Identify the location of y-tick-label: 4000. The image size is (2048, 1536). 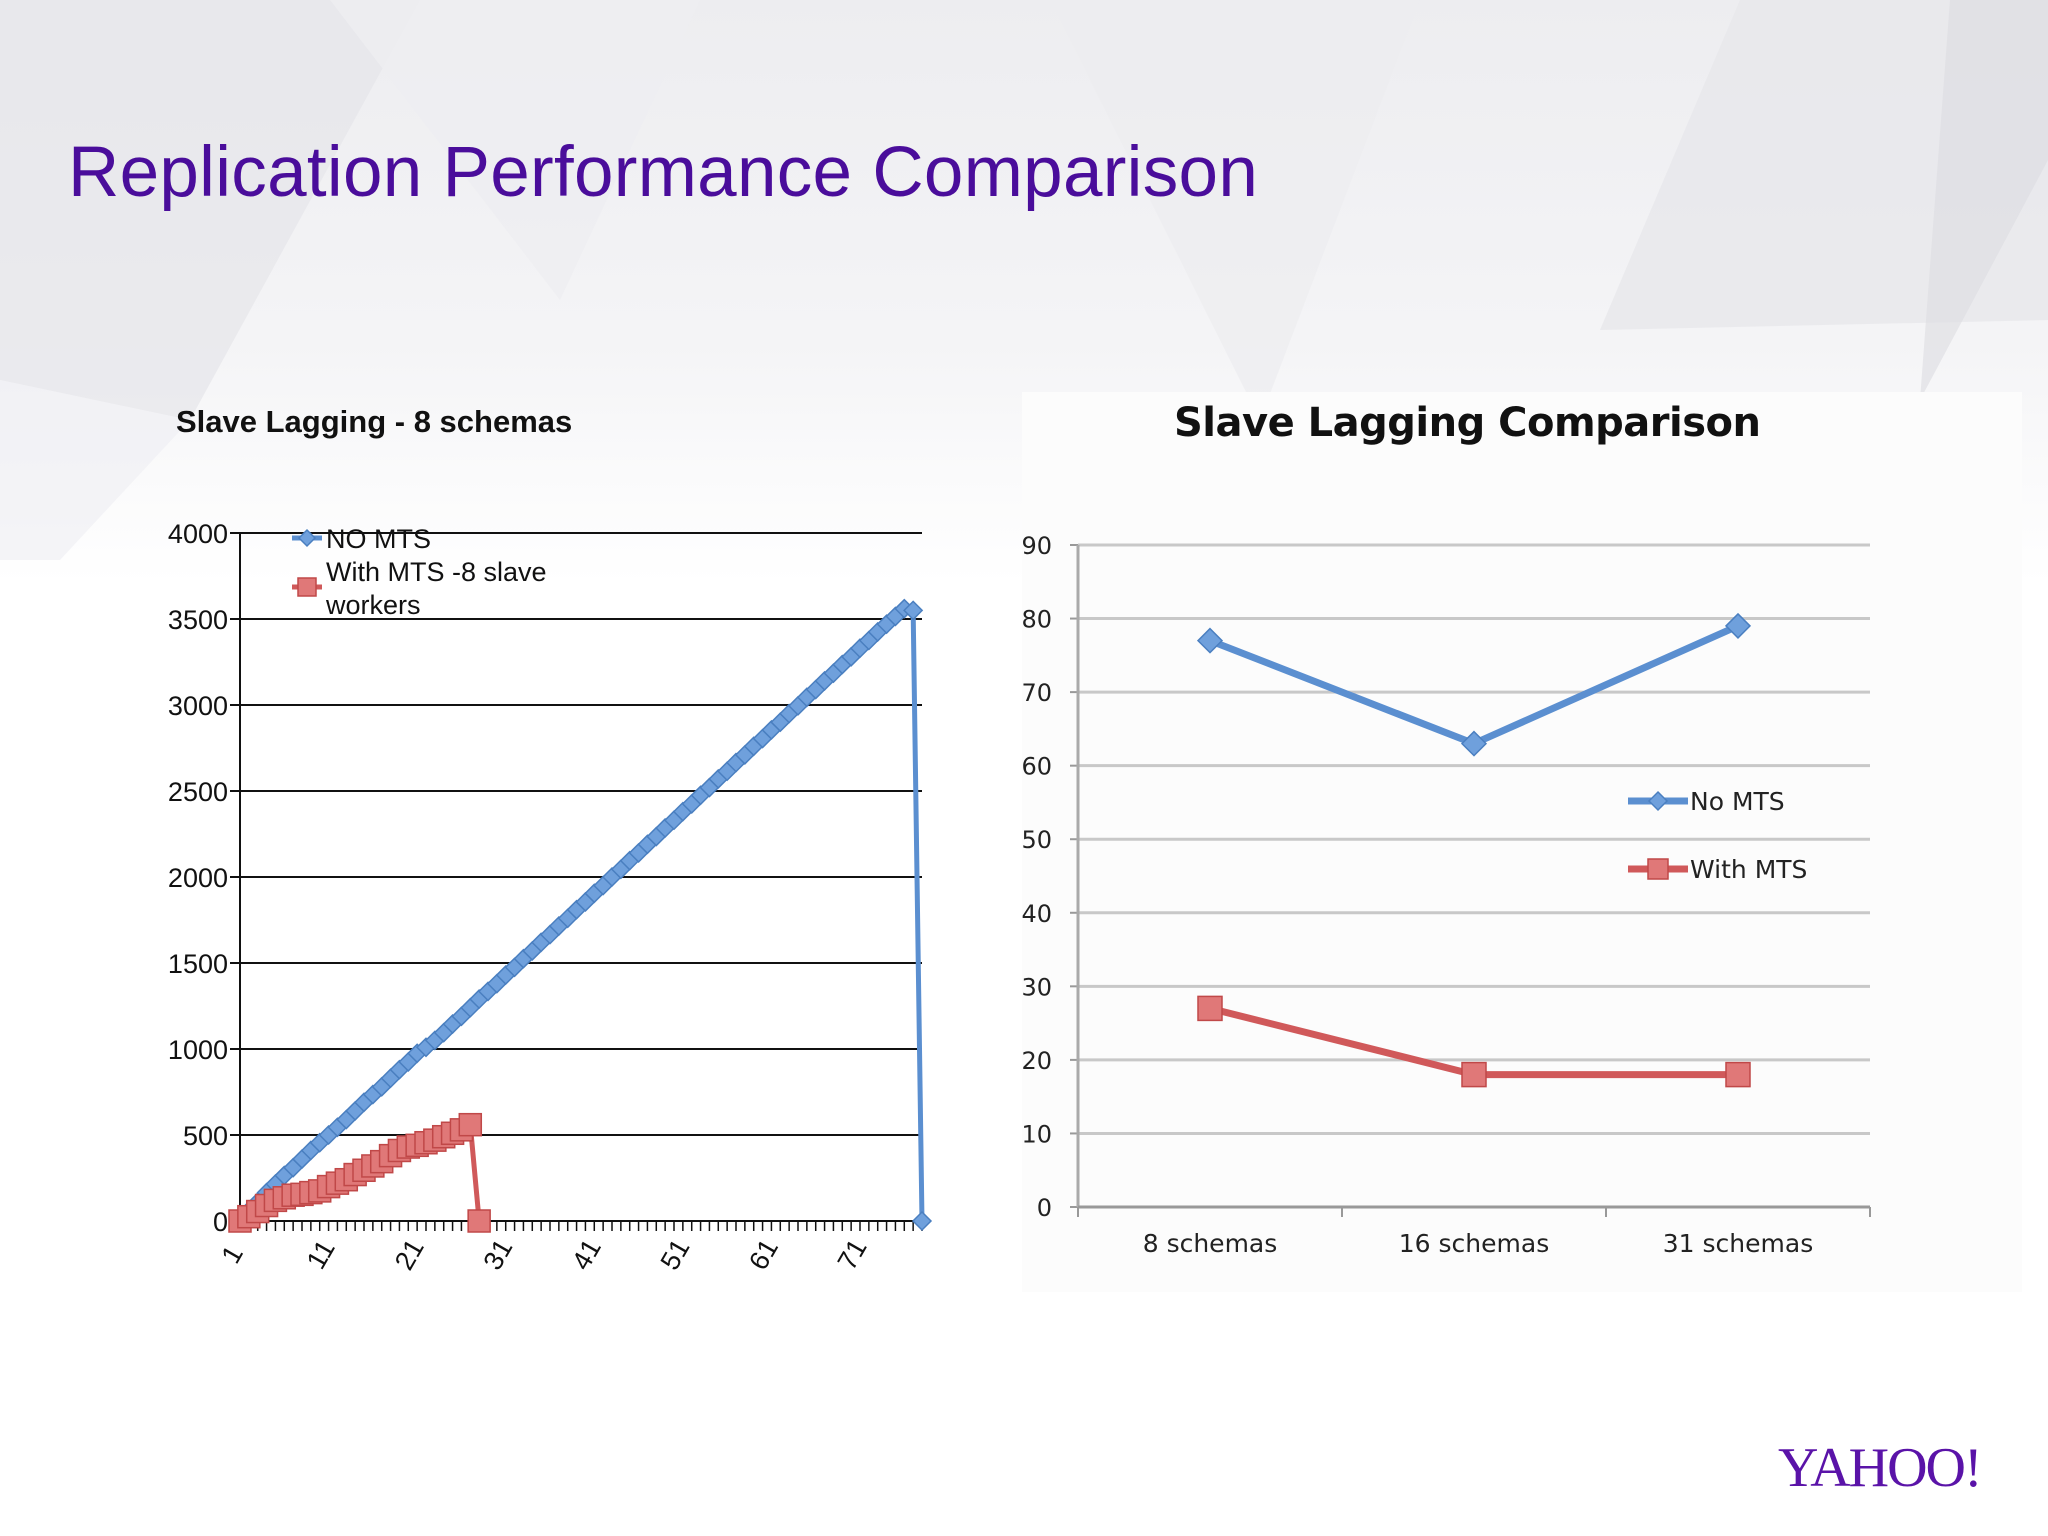
(198, 534).